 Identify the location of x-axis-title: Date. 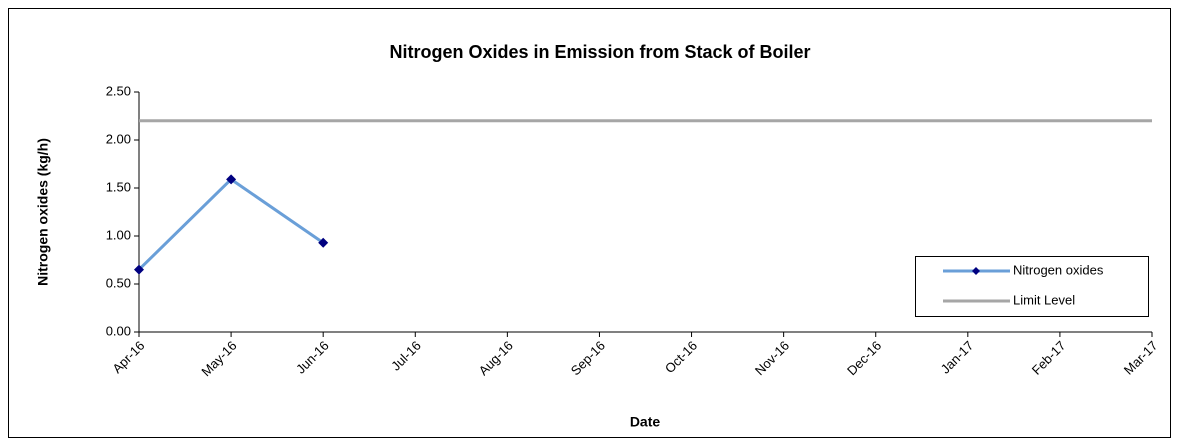
(645, 422).